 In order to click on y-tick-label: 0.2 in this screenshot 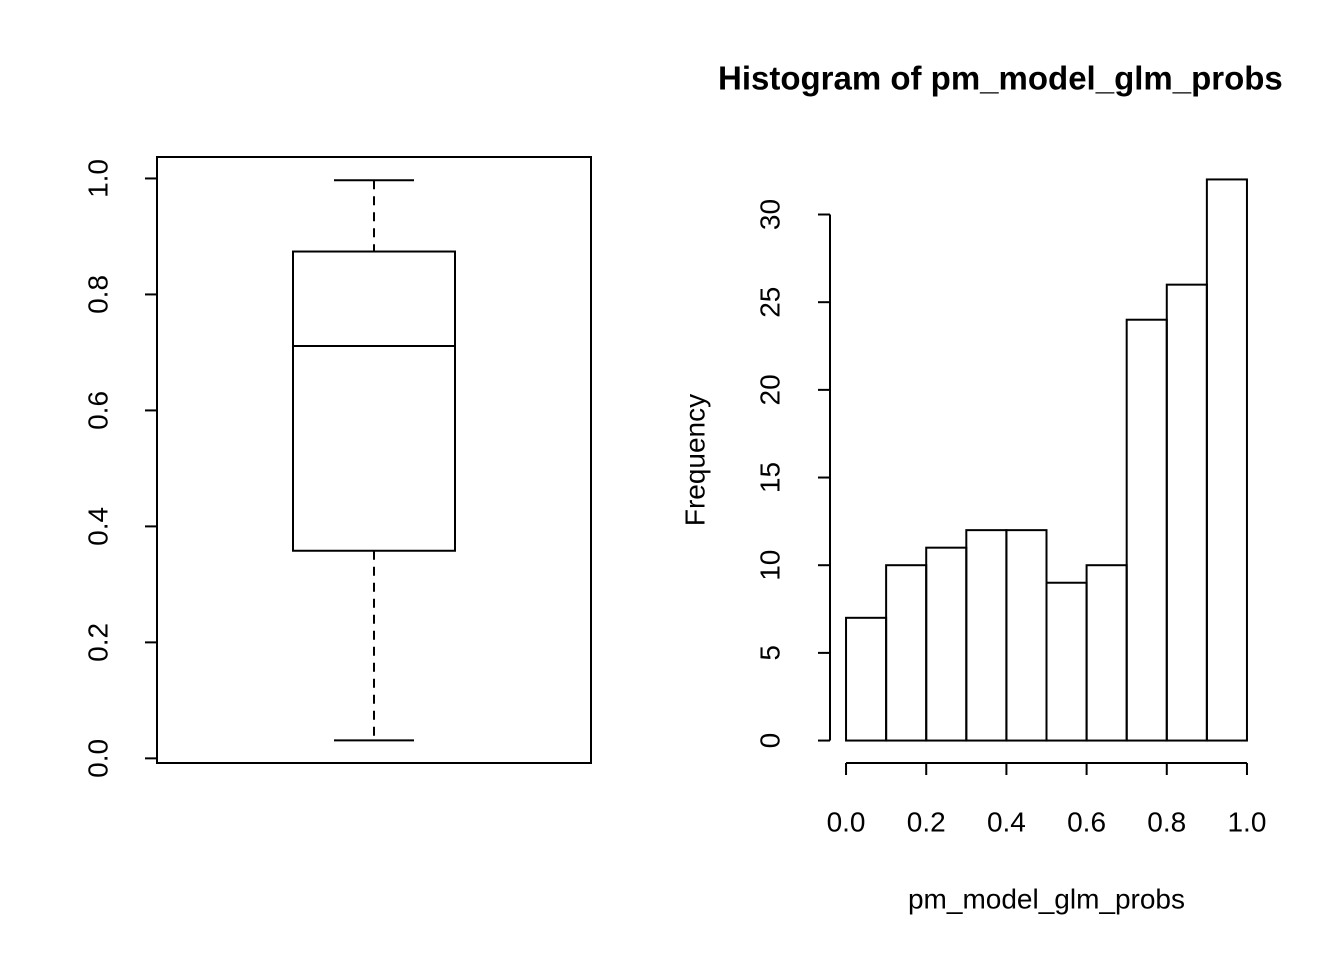, I will do `click(97, 642)`.